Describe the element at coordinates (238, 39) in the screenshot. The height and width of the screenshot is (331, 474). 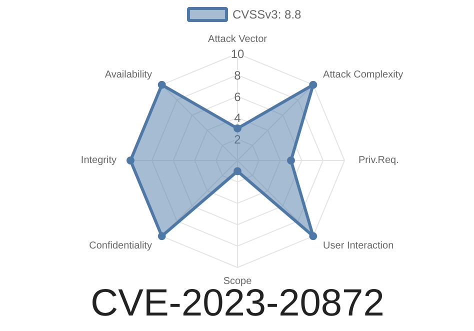
I see `spoke-label: Attack Vector` at that location.